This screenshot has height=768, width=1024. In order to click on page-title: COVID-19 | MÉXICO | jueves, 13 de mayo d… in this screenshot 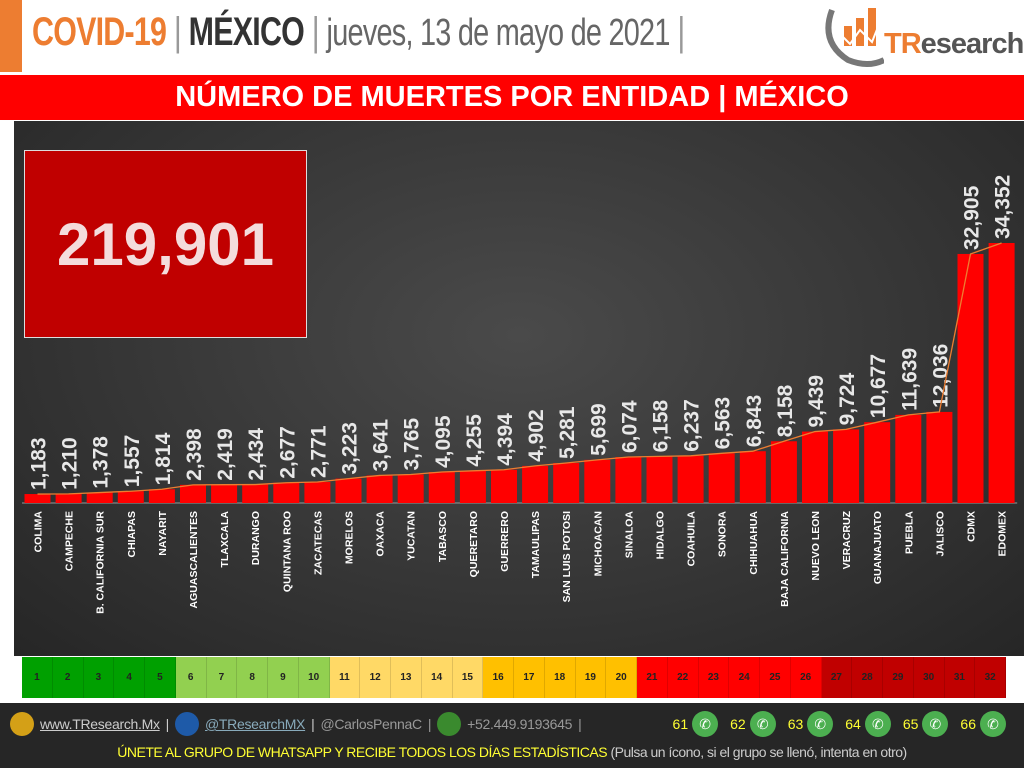, I will do `click(358, 32)`.